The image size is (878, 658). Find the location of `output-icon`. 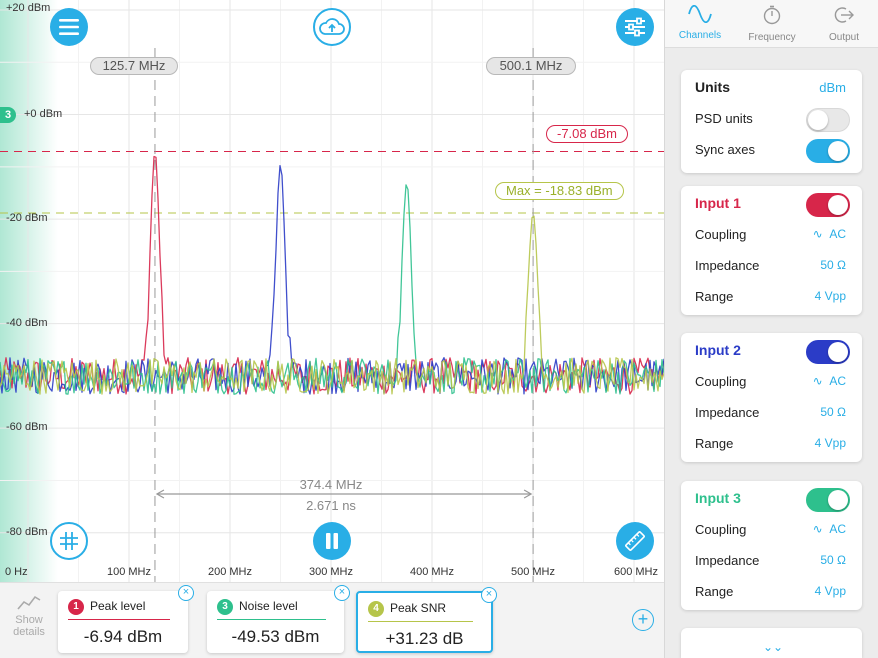

output-icon is located at coordinates (843, 17).